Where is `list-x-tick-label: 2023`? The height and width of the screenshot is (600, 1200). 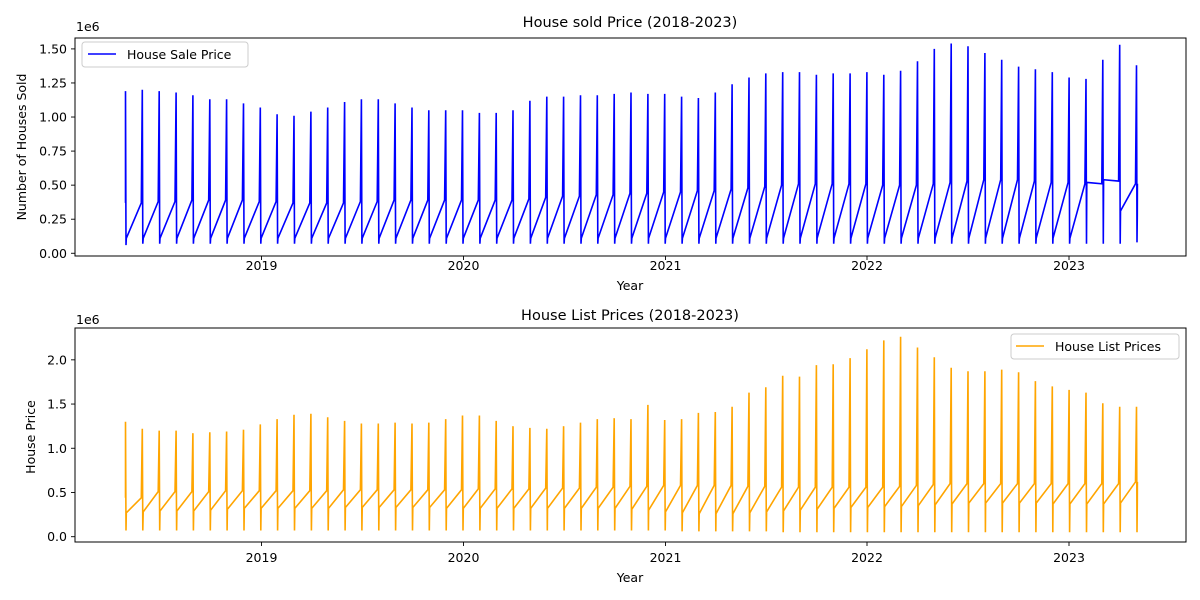 list-x-tick-label: 2023 is located at coordinates (1069, 557).